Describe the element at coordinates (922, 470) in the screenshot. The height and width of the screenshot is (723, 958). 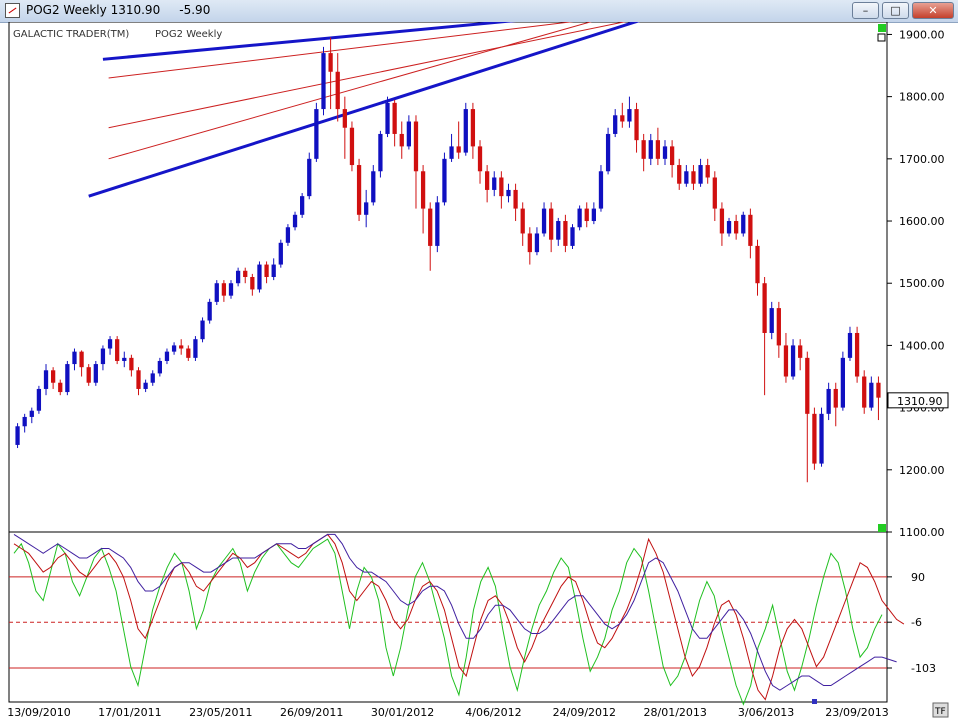
I see `price-tick-label: 1200.00` at that location.